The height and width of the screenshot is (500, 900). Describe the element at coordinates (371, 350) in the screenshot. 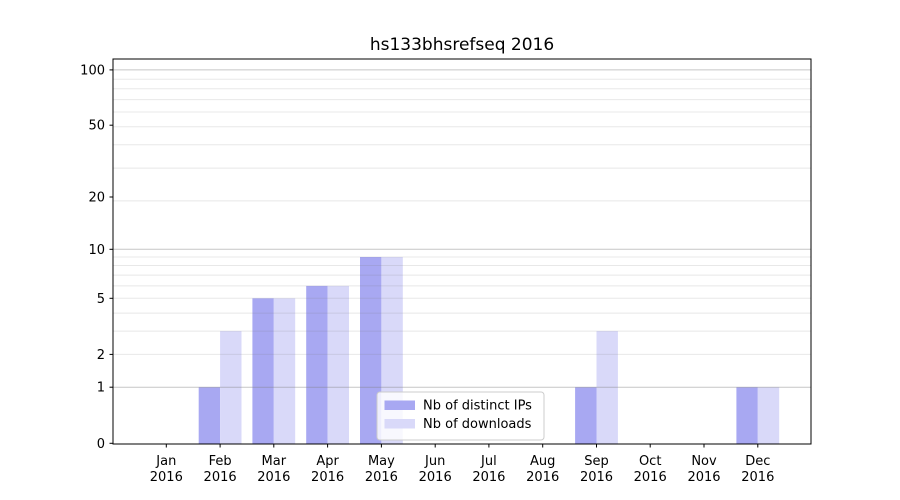

I see `bar-nb-of-distinct-ips-may` at that location.